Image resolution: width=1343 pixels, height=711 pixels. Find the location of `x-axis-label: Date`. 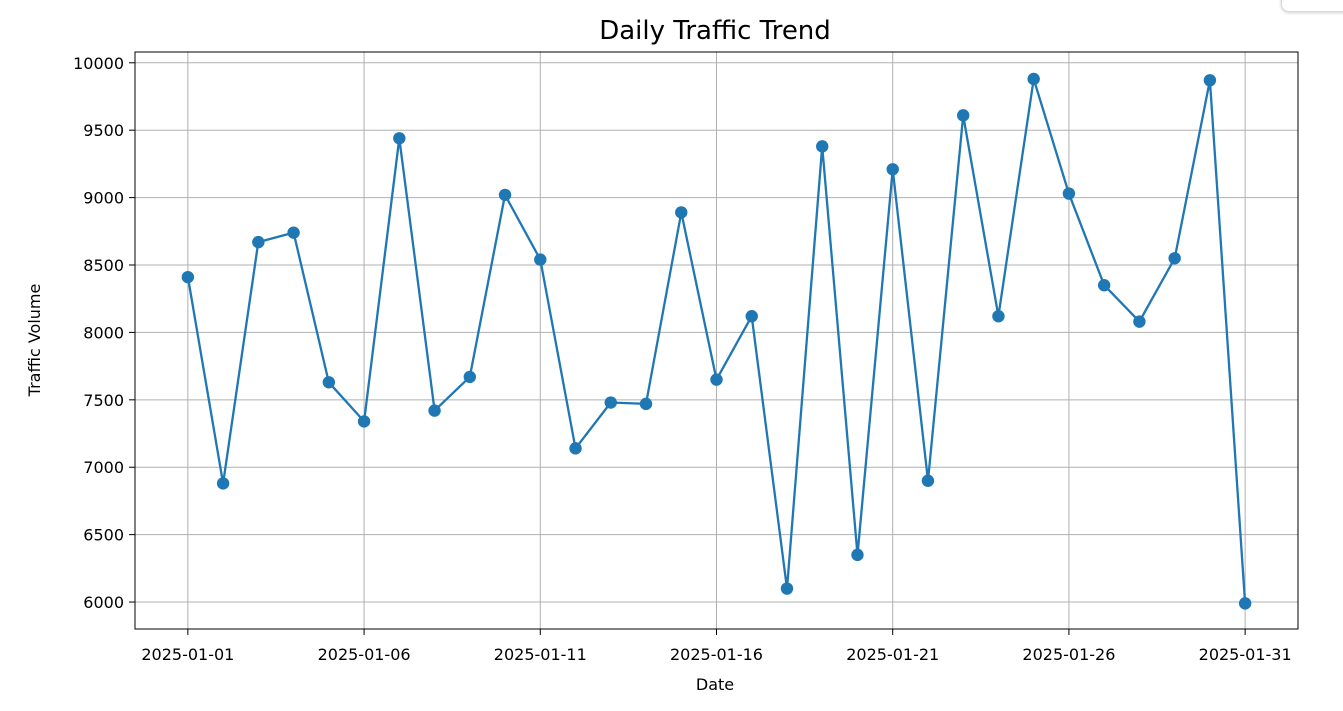

x-axis-label: Date is located at coordinates (715, 684).